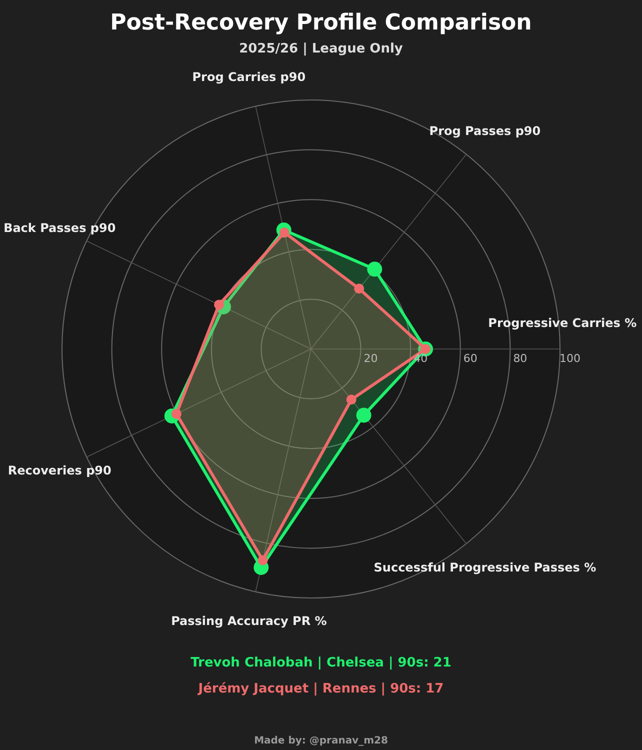 The height and width of the screenshot is (750, 642). I want to click on spoke-label: Prog Passes p90, so click(485, 131).